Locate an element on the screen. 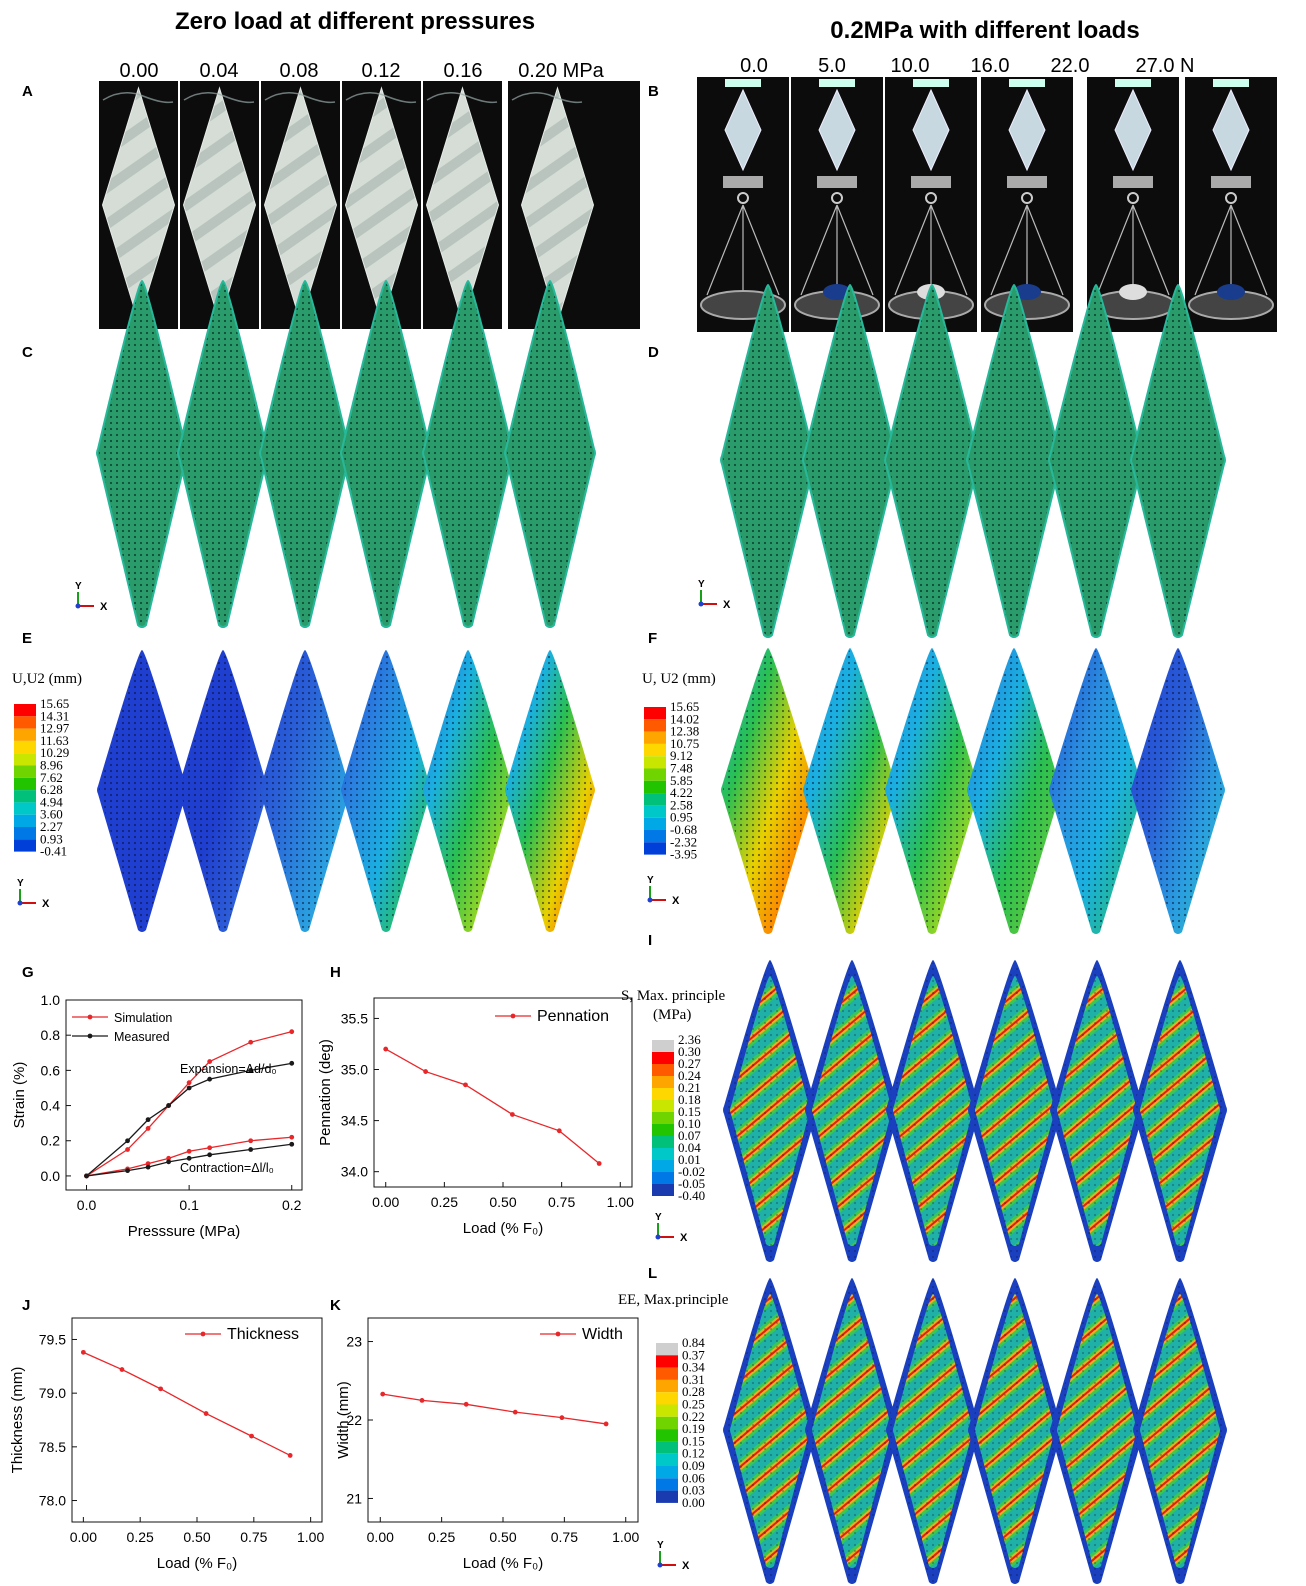 This screenshot has height=1586, width=1306. x-axis-label: Load (% F₀) is located at coordinates (503, 1563).